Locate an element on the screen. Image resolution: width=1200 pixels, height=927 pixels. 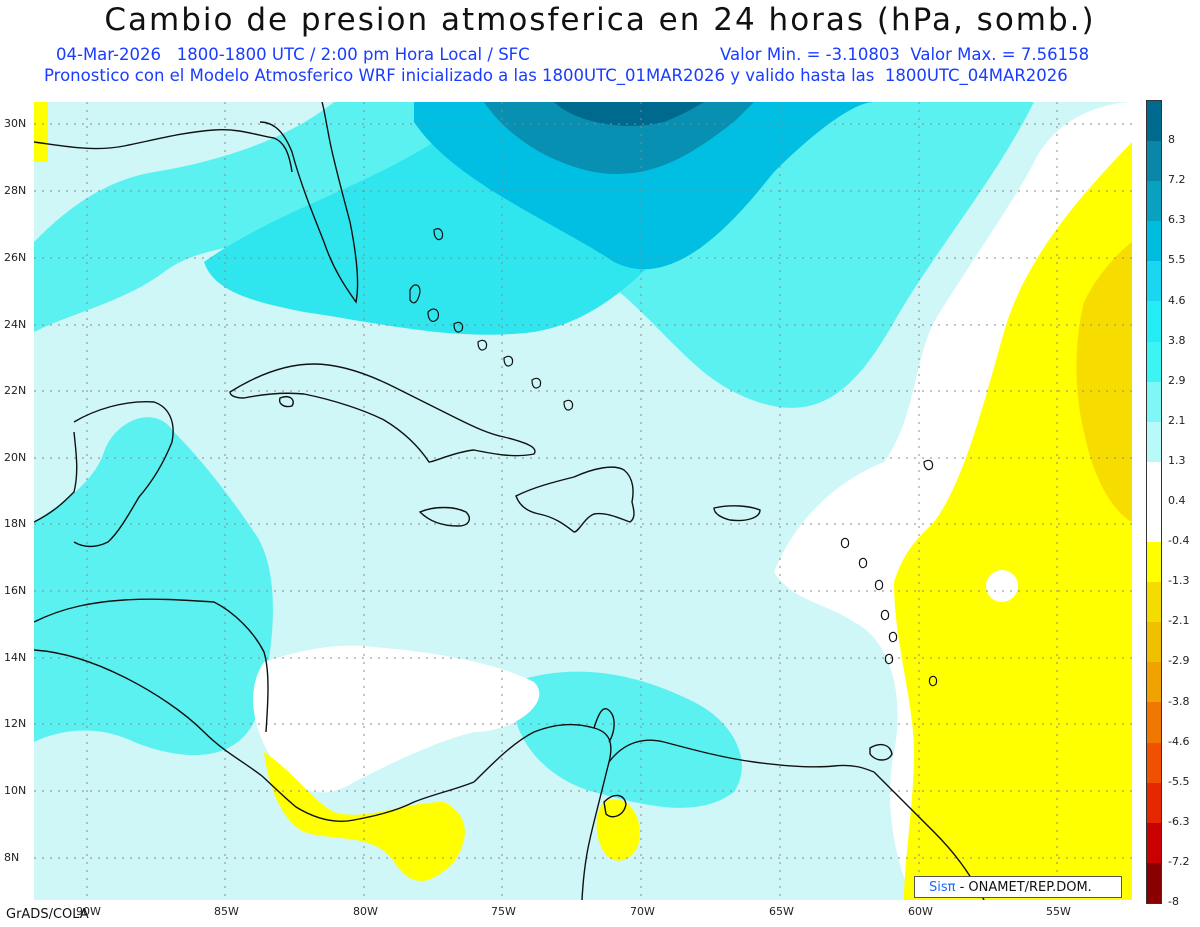
deeper-cyan-region is located at coordinates (619, 138).